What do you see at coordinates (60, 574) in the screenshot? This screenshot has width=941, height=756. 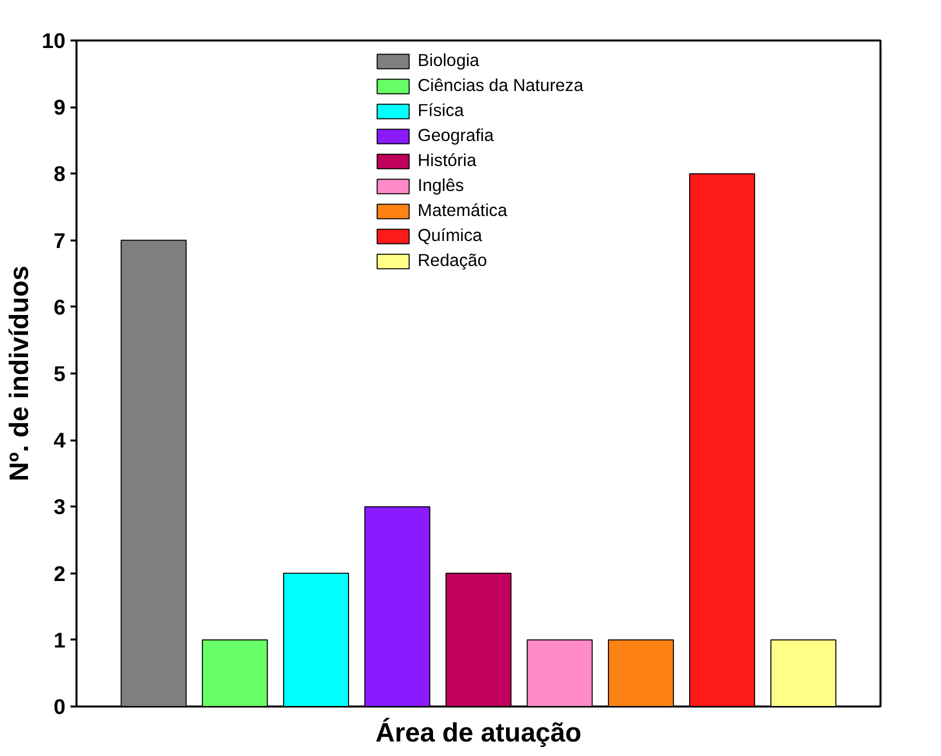 I see `y-tick-label: 2` at bounding box center [60, 574].